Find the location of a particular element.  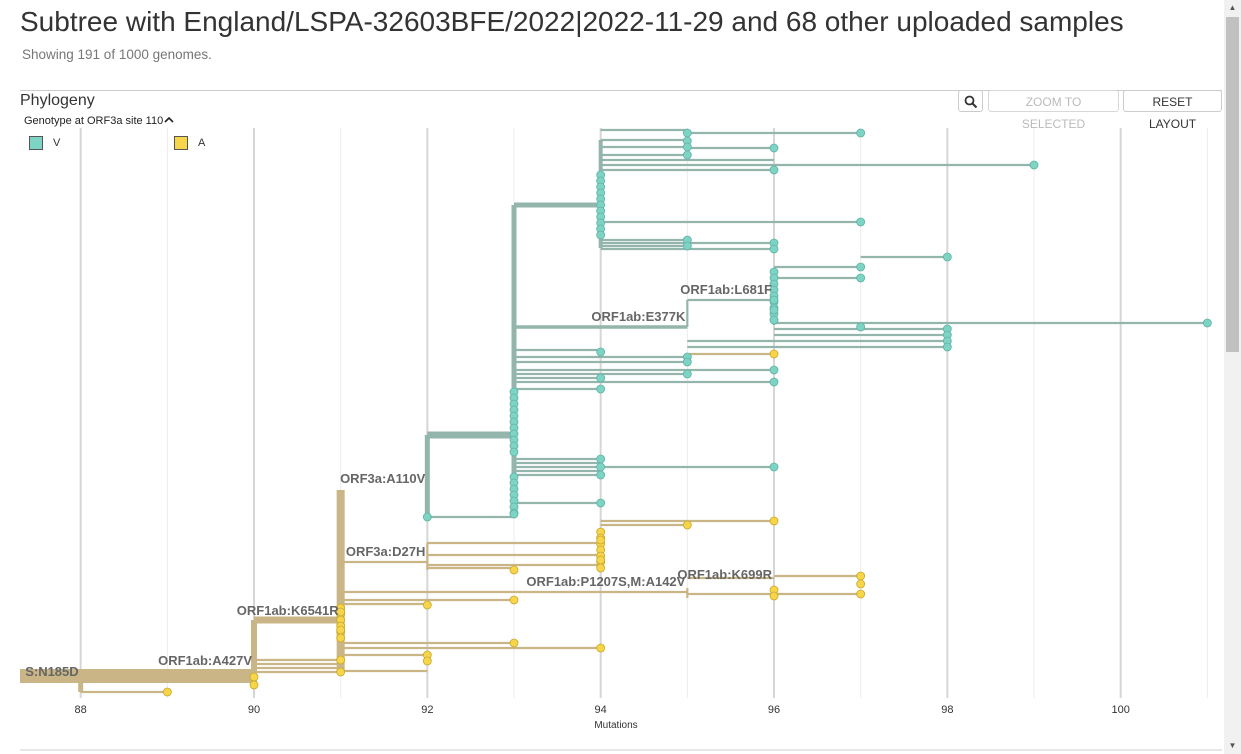

x-tick-label: 100 is located at coordinates (1120, 710).